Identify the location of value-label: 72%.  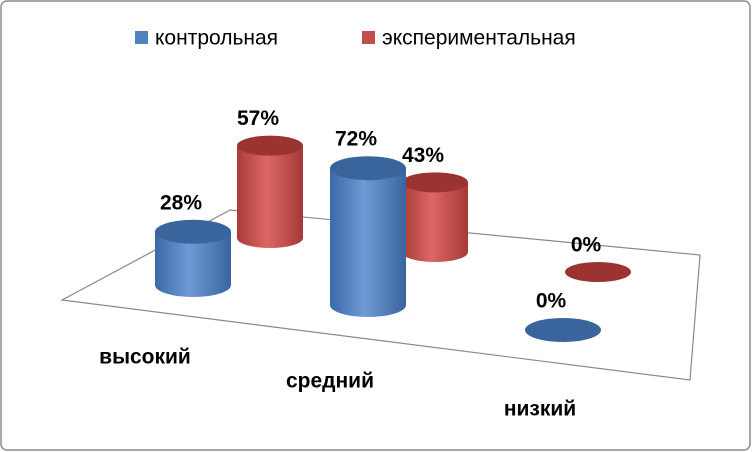
(356, 139).